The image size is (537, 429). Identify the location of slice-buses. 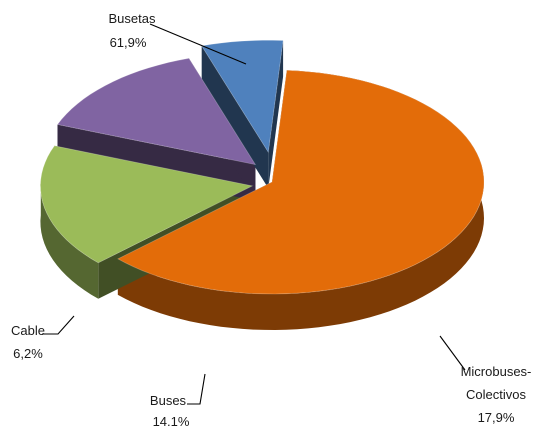
(156, 111).